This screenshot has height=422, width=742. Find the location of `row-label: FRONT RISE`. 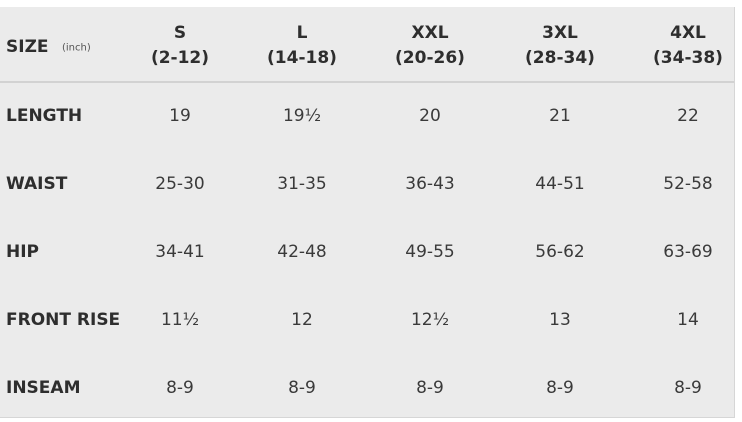

row-label: FRONT RISE is located at coordinates (63, 320).